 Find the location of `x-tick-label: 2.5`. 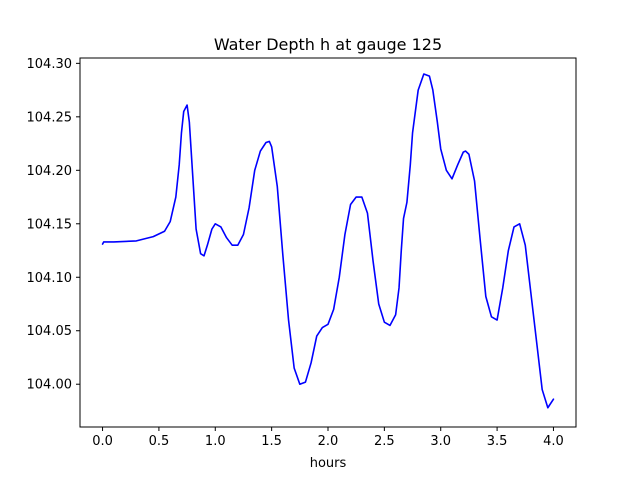

x-tick-label: 2.5 is located at coordinates (384, 441).